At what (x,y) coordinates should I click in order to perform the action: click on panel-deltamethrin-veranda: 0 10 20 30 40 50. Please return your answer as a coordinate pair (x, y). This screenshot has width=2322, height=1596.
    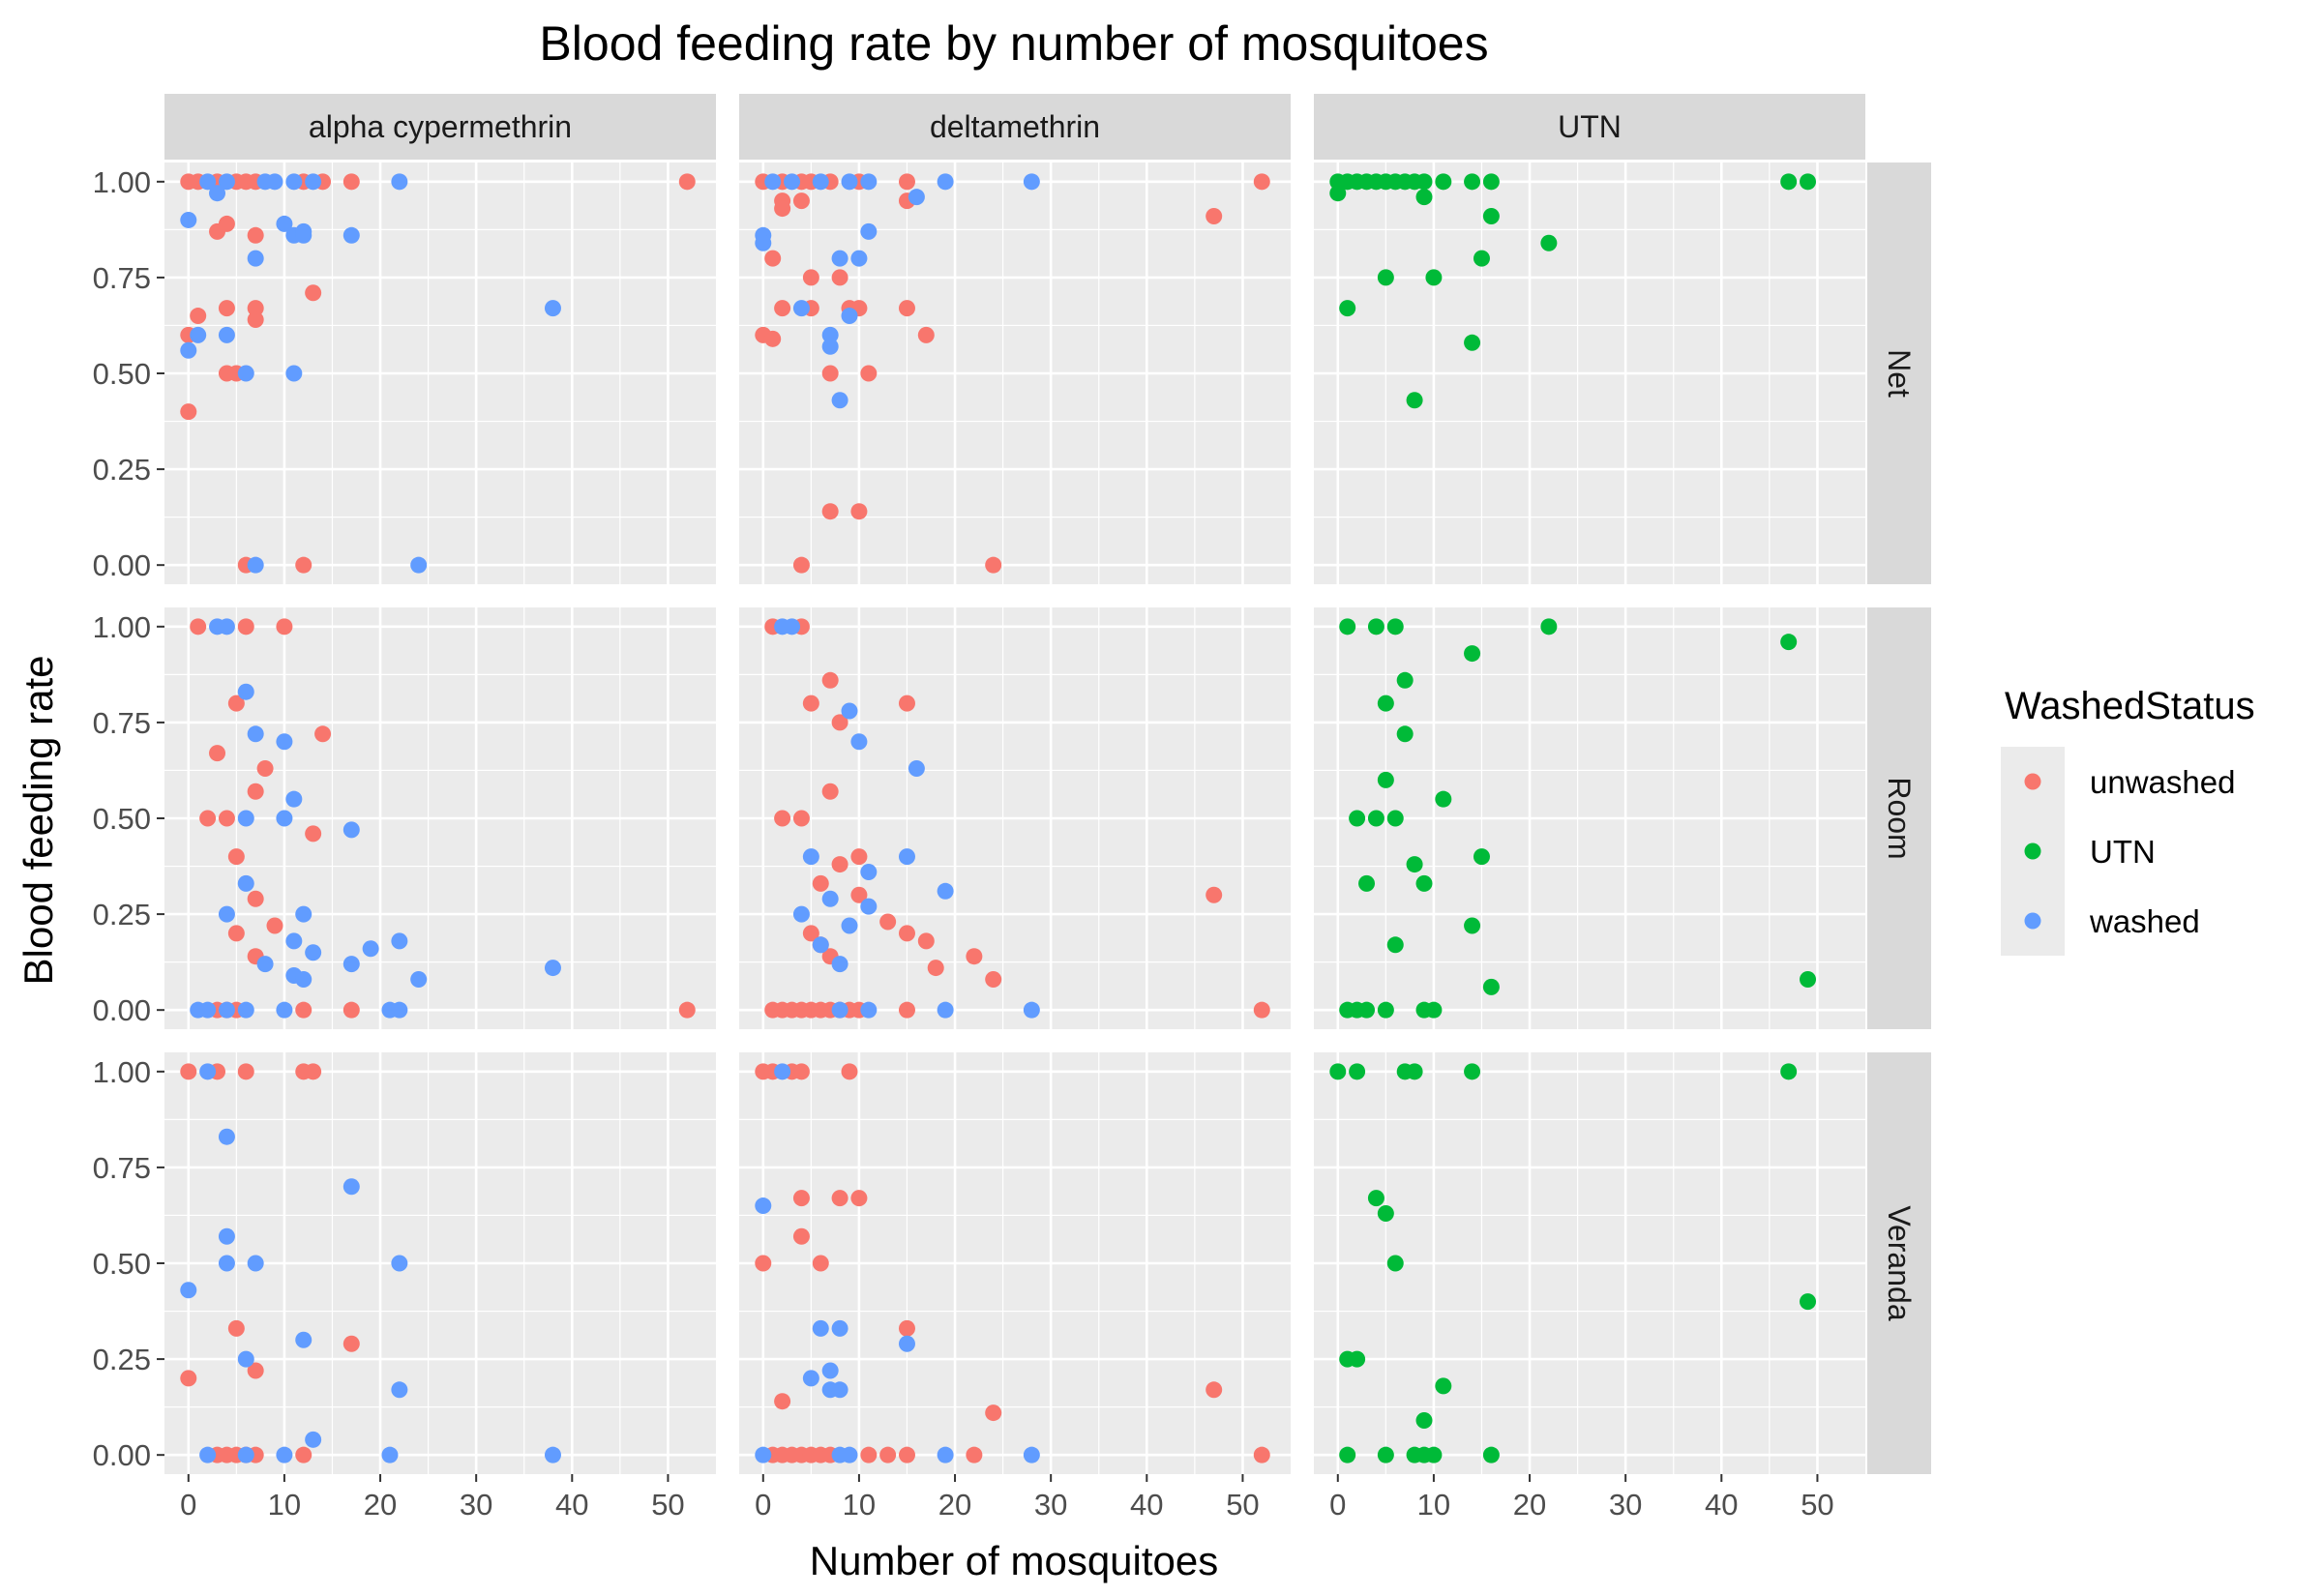
    Looking at the image, I should click on (1015, 1287).